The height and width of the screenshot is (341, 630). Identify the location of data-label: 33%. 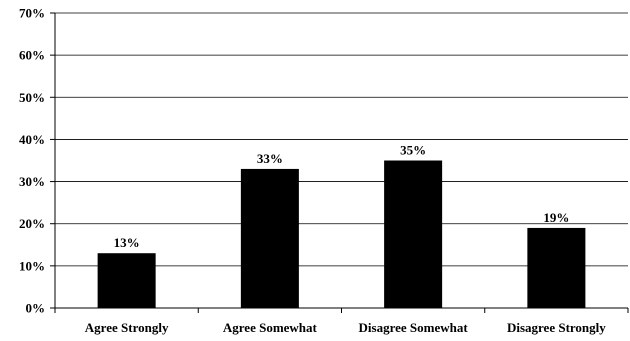
(270, 158).